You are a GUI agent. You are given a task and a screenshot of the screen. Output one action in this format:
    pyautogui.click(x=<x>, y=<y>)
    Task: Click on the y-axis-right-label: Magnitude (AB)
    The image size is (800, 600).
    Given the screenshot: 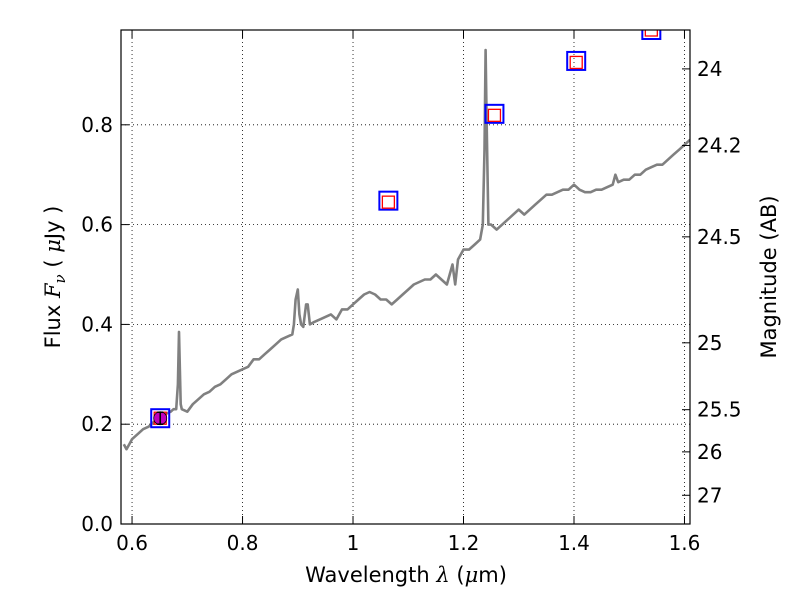 What is the action you would take?
    pyautogui.click(x=769, y=276)
    